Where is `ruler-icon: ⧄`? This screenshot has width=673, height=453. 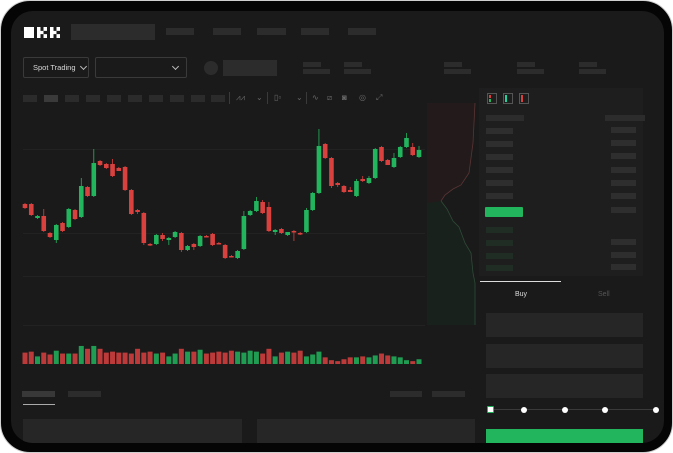 ruler-icon: ⧄ is located at coordinates (330, 97).